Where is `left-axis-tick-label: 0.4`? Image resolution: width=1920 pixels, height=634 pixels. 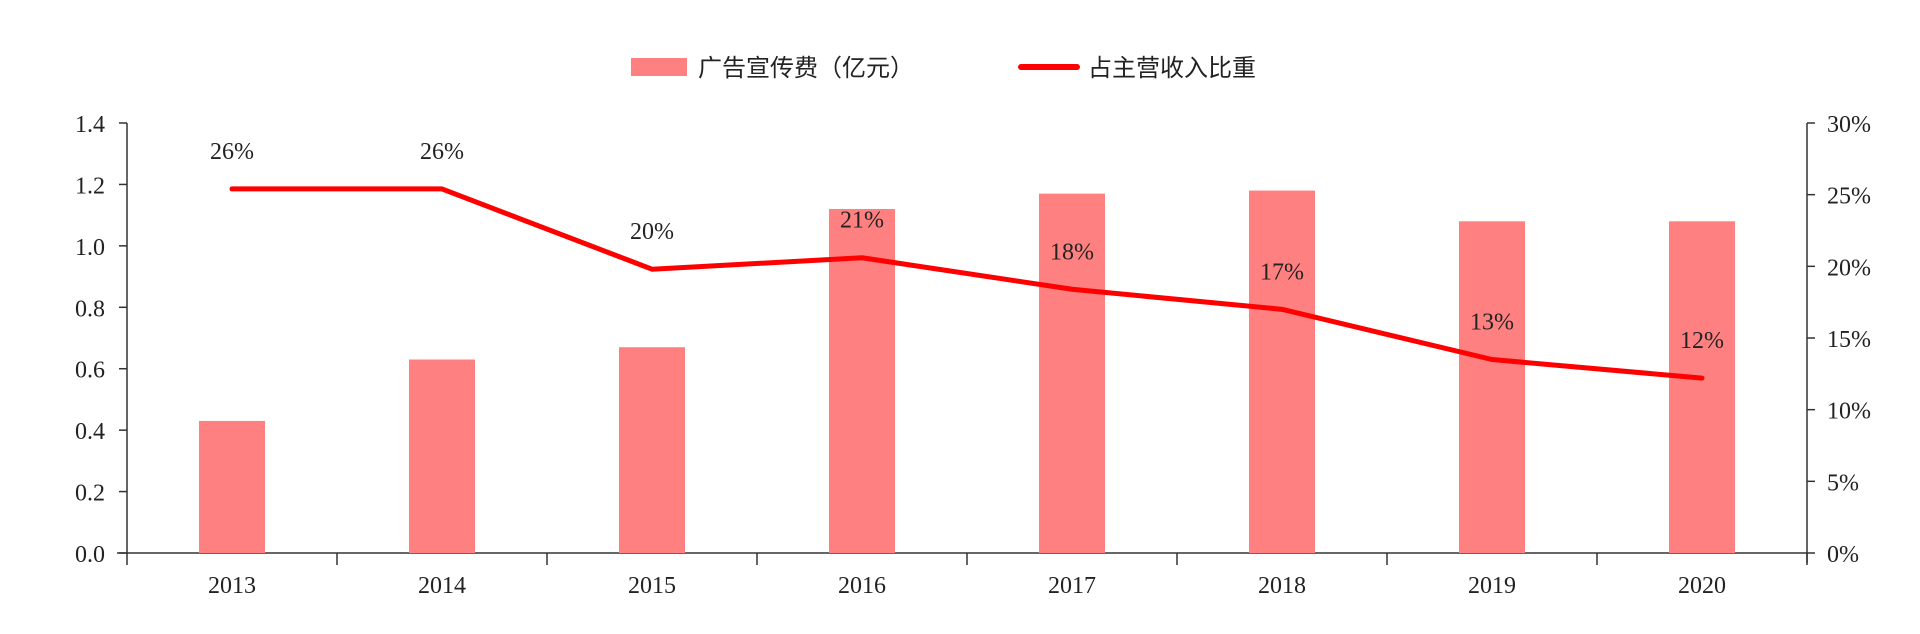 left-axis-tick-label: 0.4 is located at coordinates (90, 432).